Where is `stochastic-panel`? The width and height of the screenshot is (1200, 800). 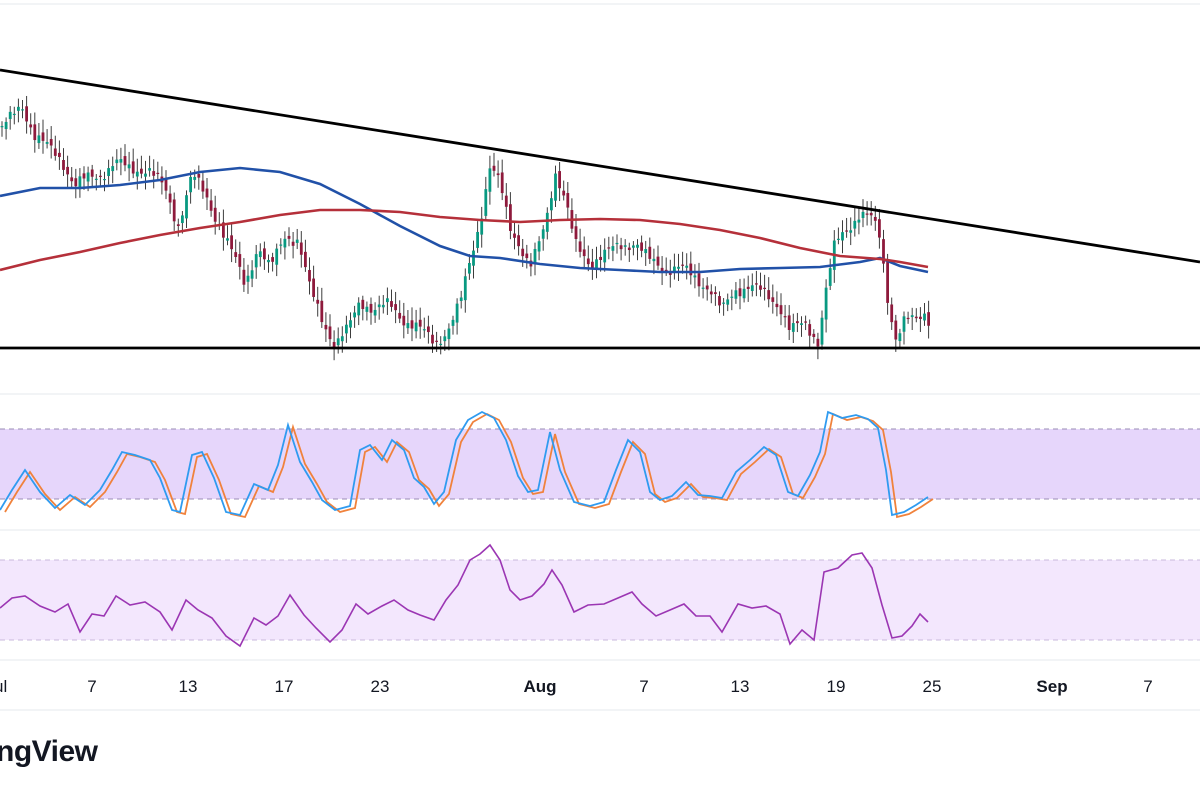 stochastic-panel is located at coordinates (600, 464).